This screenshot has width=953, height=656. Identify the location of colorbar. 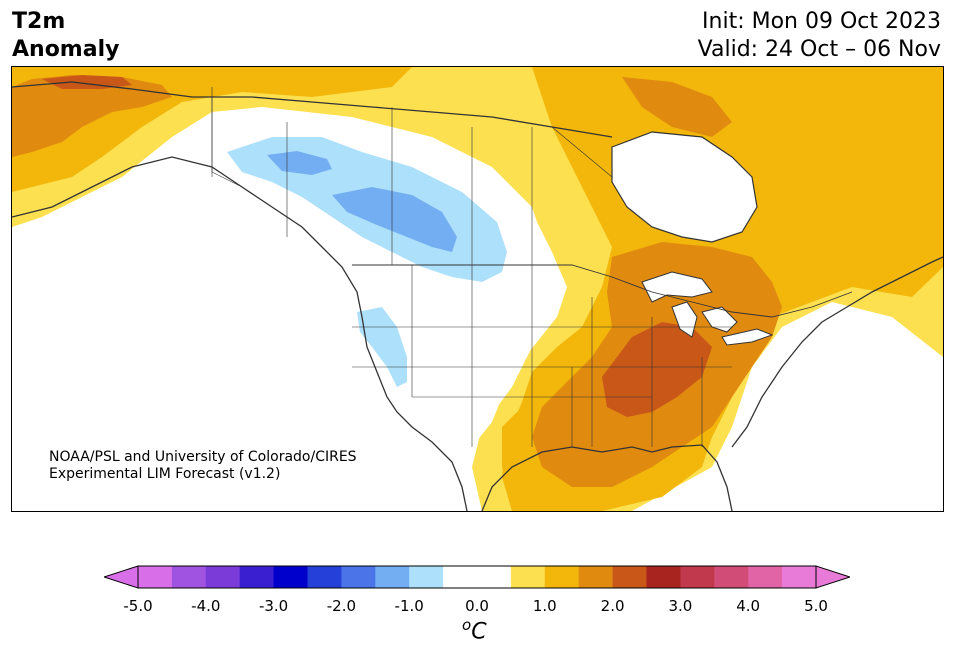
(477, 577).